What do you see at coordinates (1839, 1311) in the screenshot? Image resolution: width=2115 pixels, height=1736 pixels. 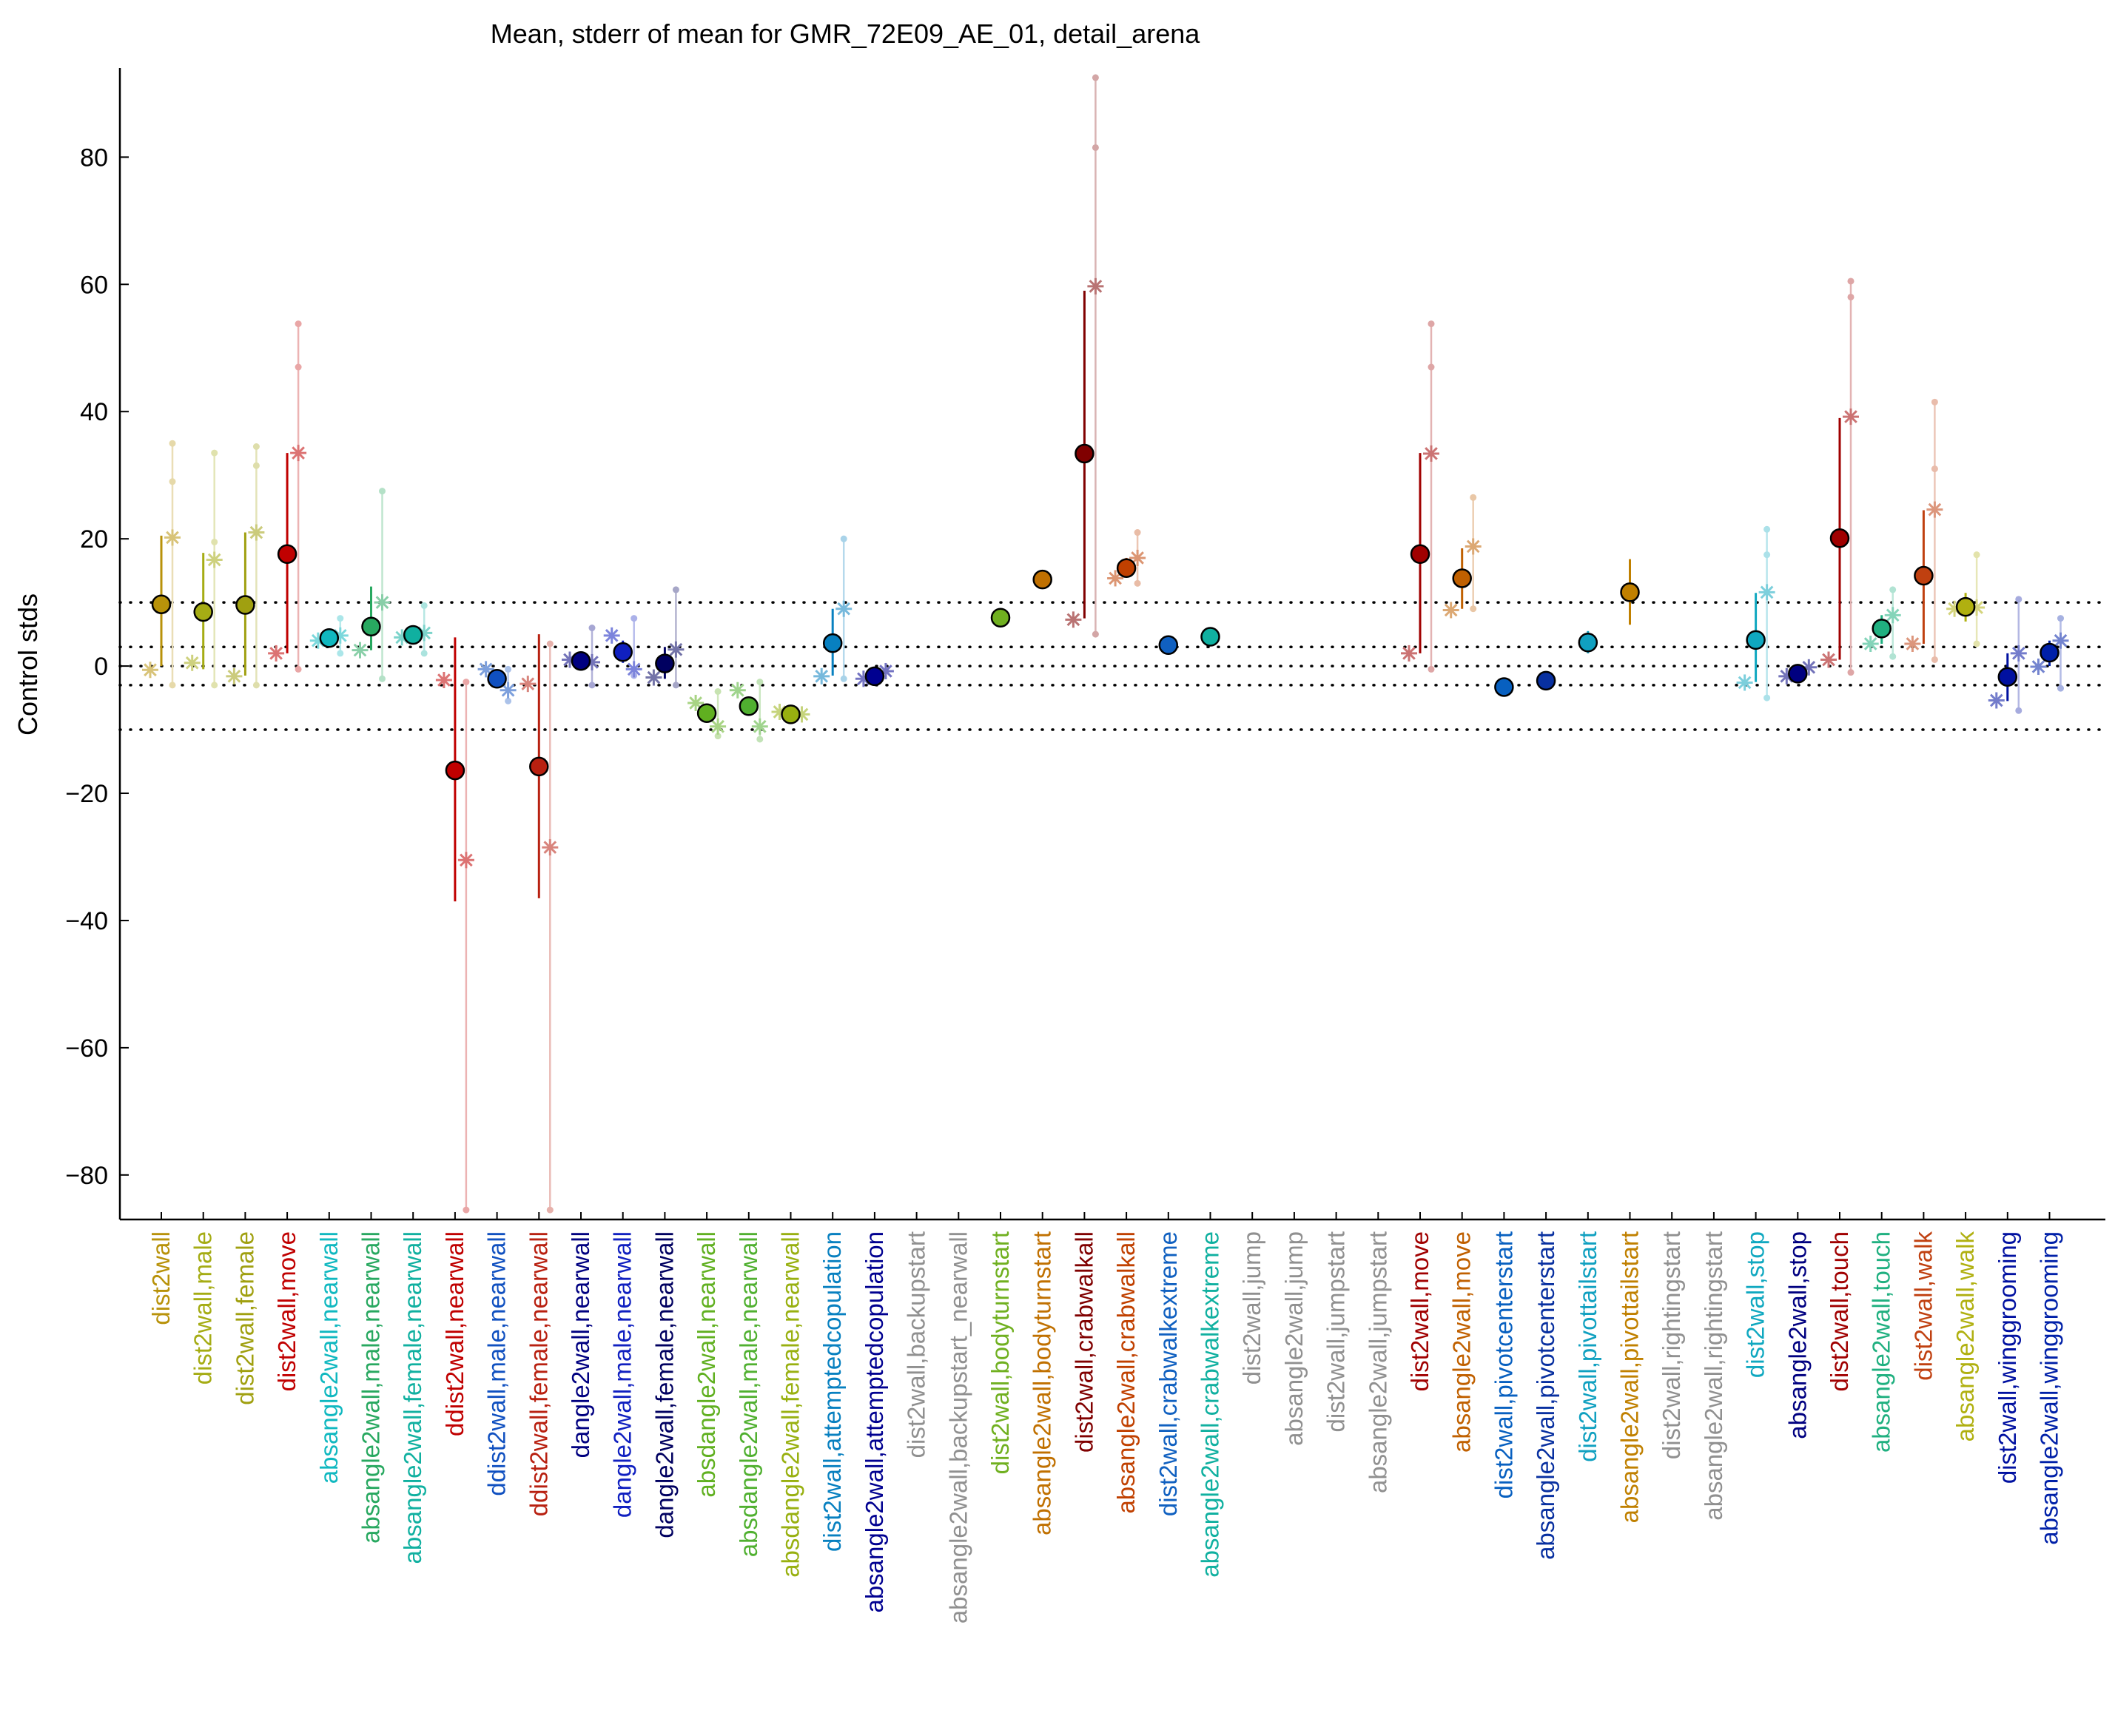 I see `x-tick-label: dist2wall,touch` at bounding box center [1839, 1311].